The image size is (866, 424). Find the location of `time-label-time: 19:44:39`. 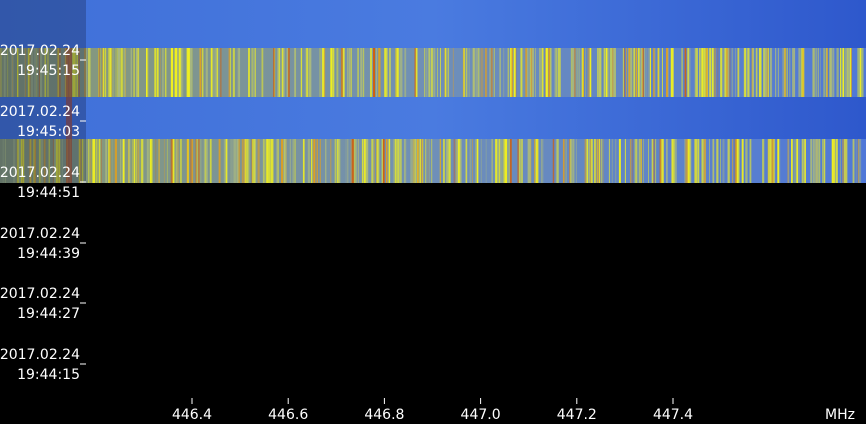

time-label-time: 19:44:39 is located at coordinates (48, 254).